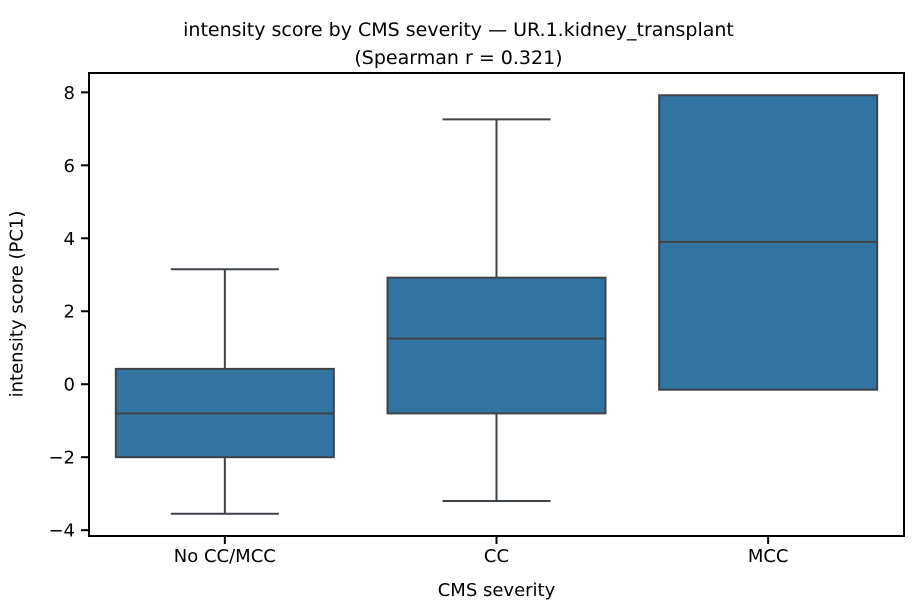 This screenshot has width=917, height=615. I want to click on y-tick-label: 0, so click(69, 385).